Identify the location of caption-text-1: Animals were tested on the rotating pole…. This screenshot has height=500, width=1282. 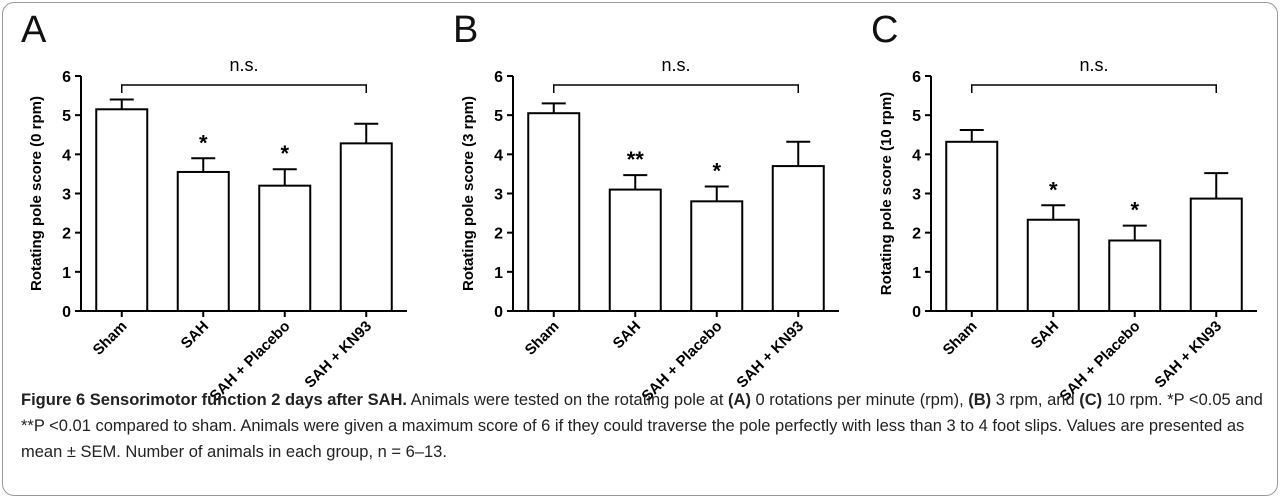
(568, 400).